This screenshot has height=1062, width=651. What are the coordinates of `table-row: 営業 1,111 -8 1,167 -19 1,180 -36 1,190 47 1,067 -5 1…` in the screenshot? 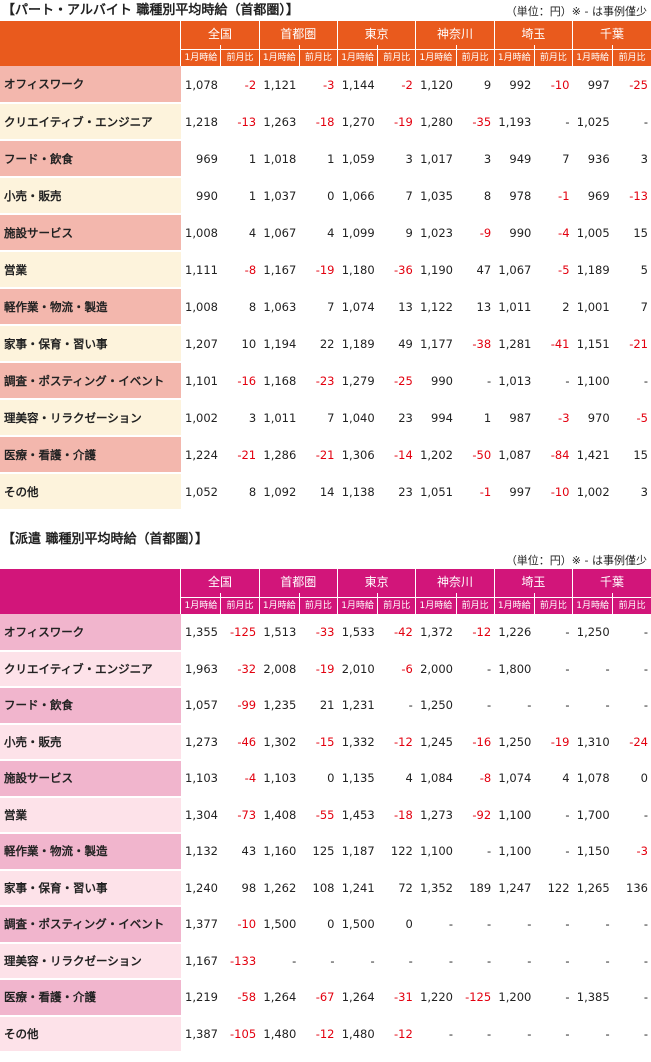 It's located at (325, 270).